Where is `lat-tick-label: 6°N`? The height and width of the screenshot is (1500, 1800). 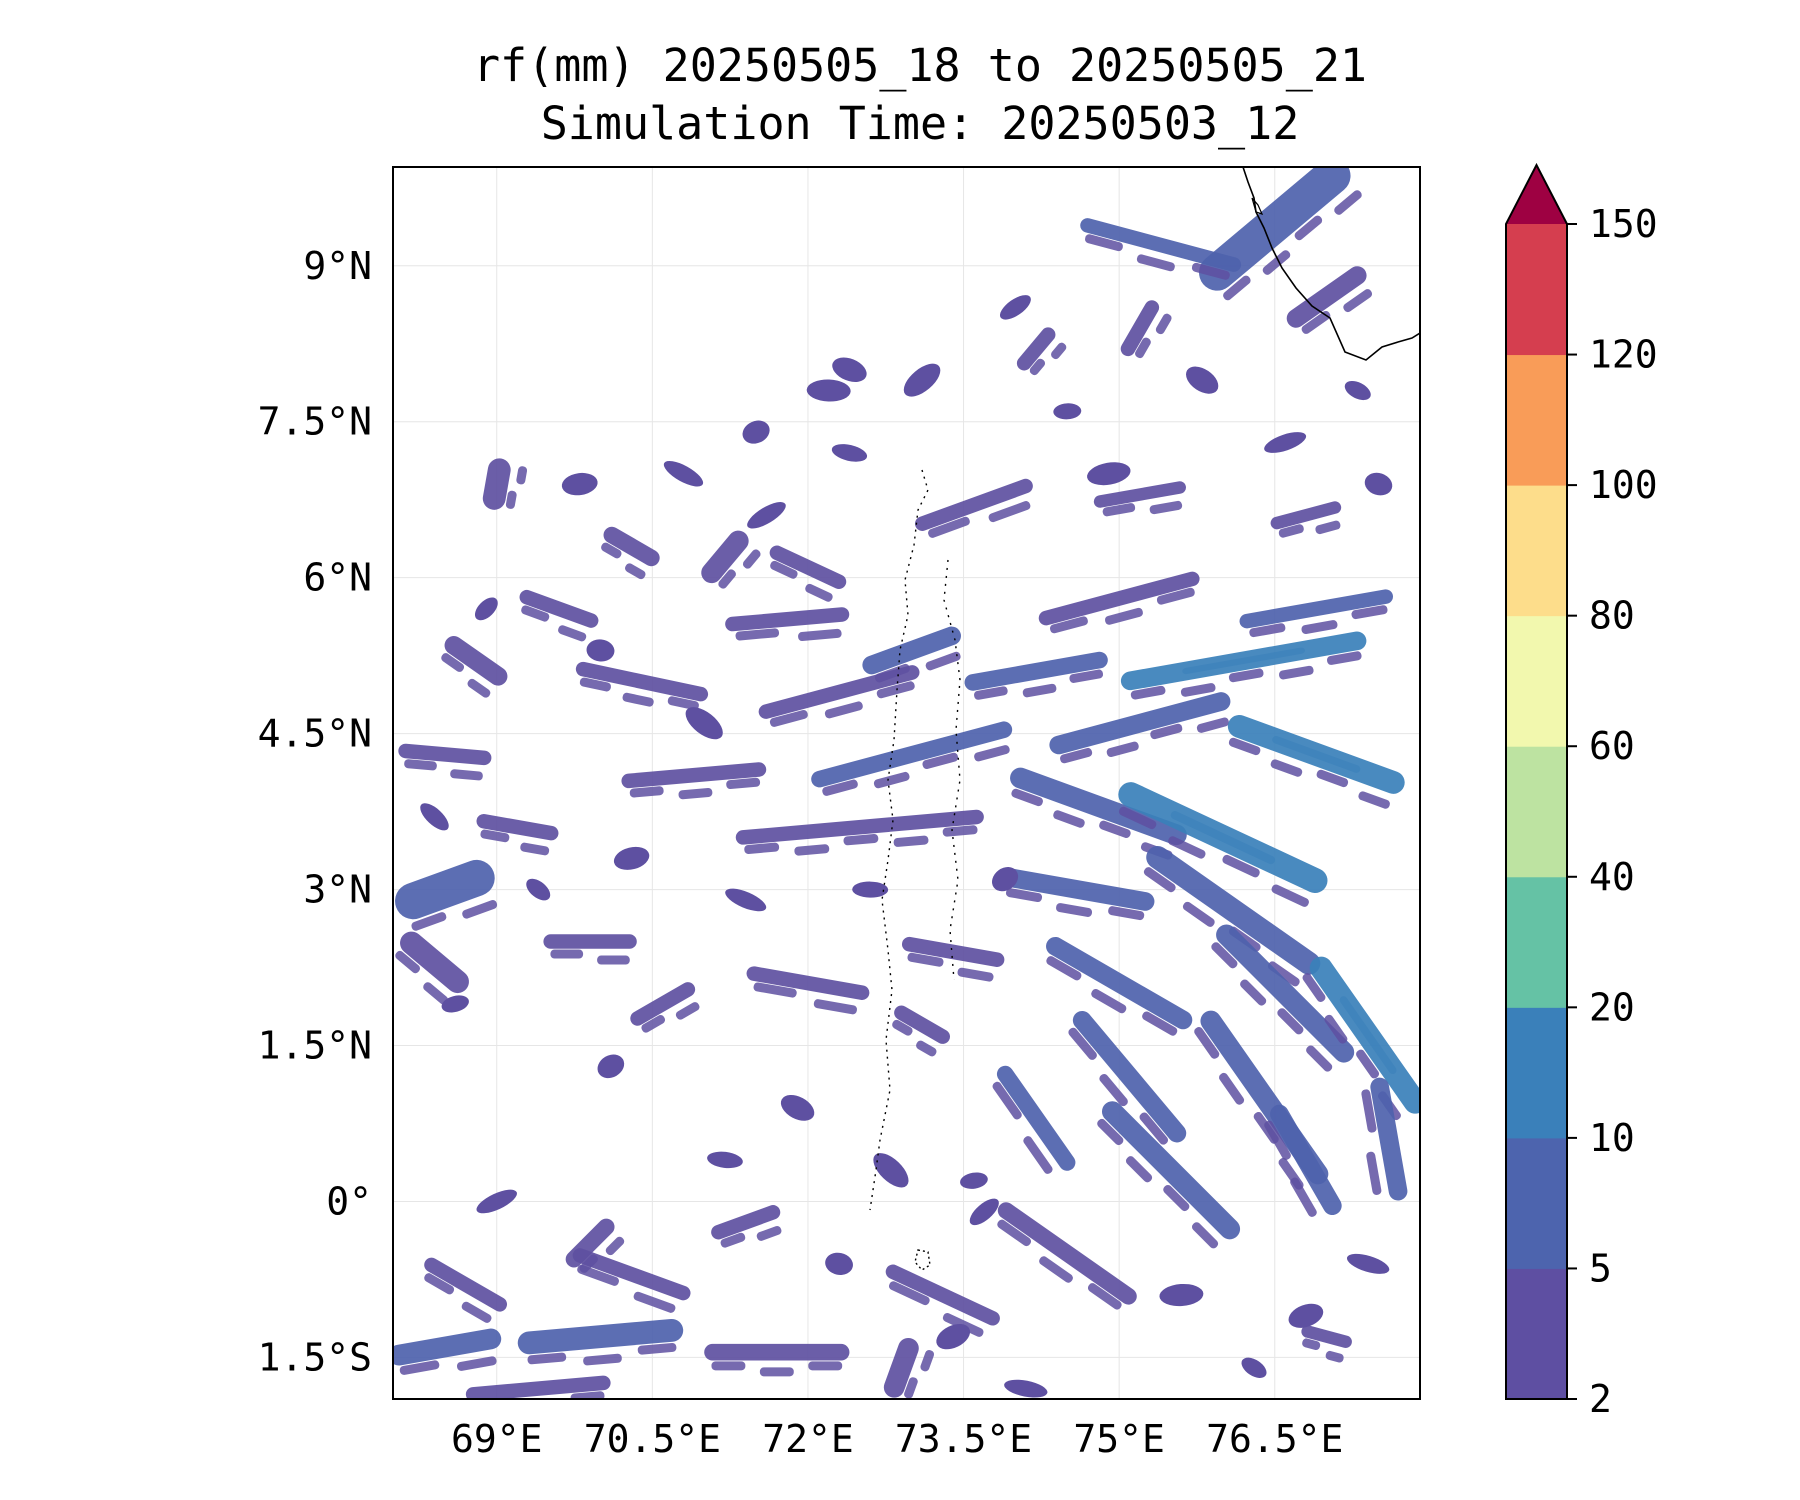
lat-tick-label: 6°N is located at coordinates (337, 578).